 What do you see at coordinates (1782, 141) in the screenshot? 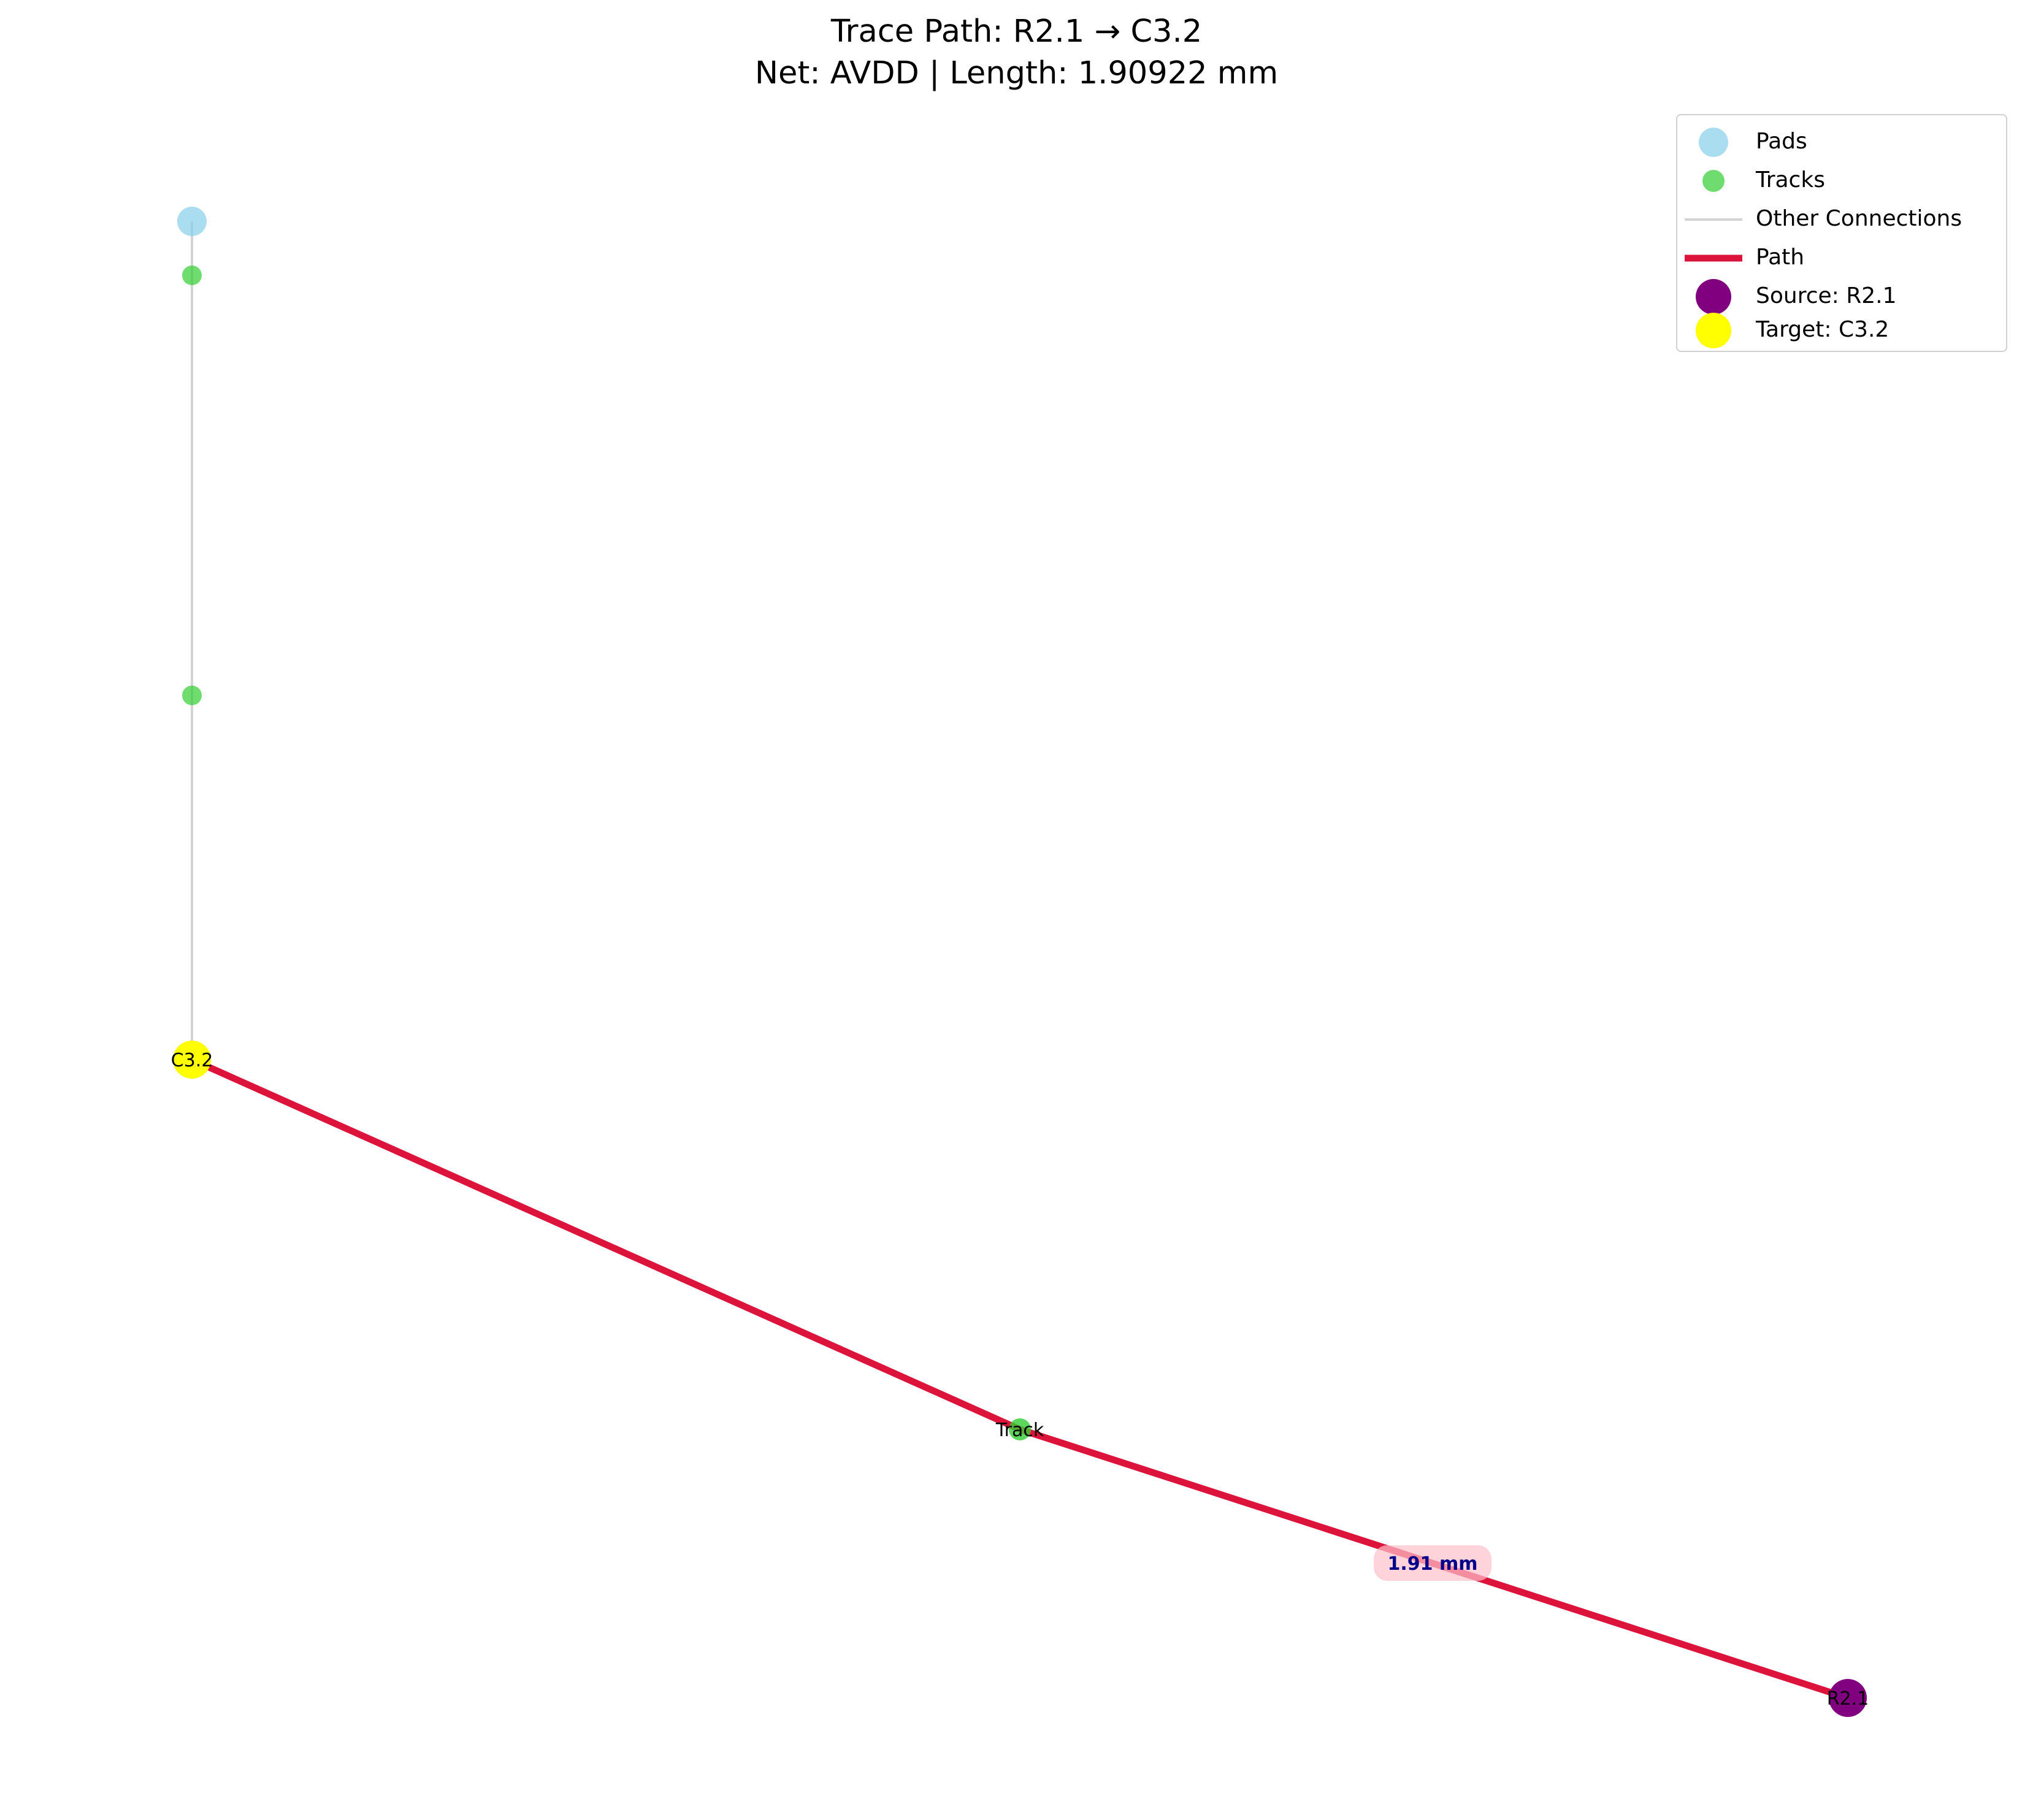
I see `legend-label-pads: Pads` at bounding box center [1782, 141].